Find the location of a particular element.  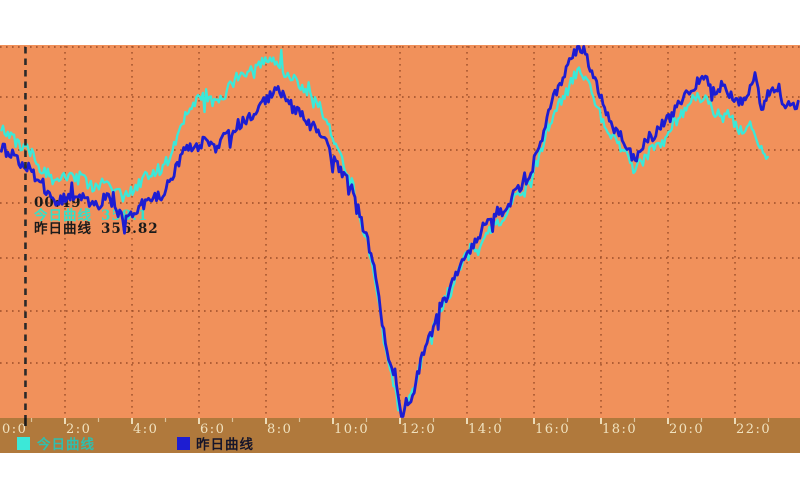

x-axis-ticks is located at coordinates (400, 421).